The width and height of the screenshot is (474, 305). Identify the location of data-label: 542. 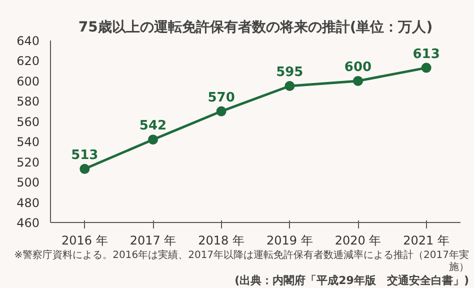
(153, 126).